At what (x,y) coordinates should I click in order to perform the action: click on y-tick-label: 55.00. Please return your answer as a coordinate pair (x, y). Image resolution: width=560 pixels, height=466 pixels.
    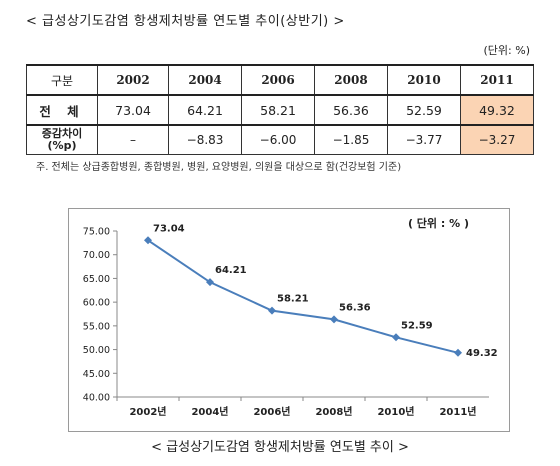
    Looking at the image, I should click on (96, 326).